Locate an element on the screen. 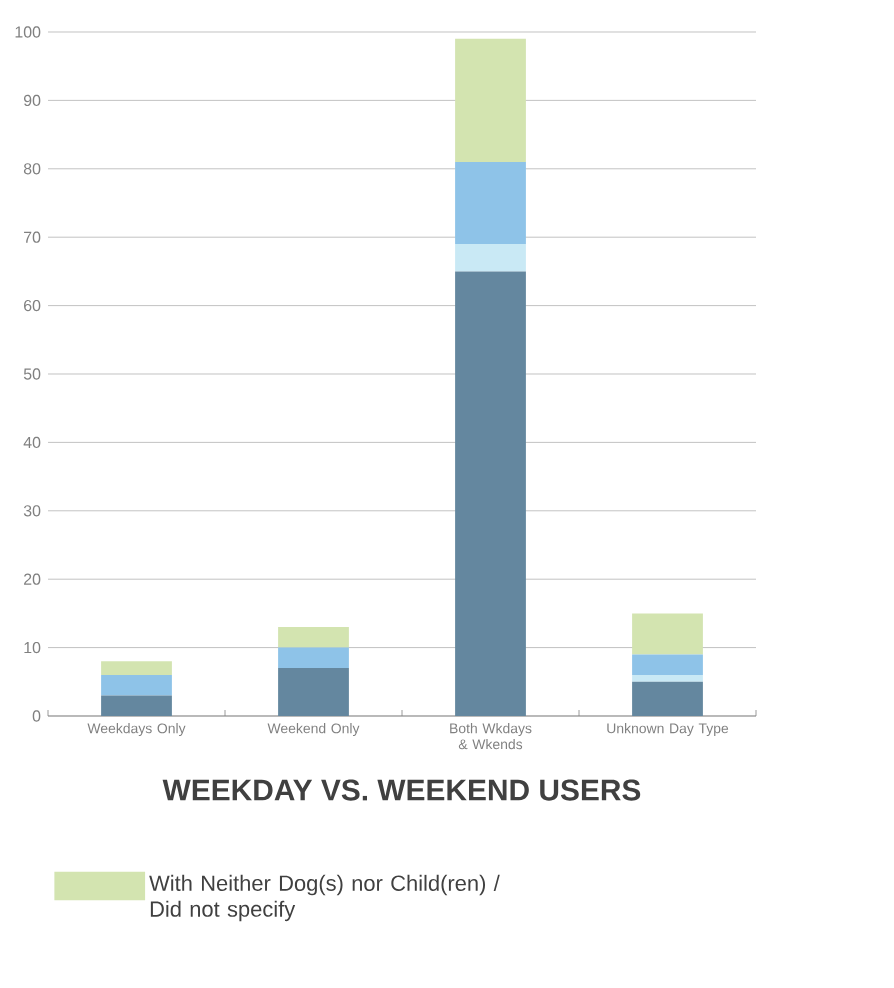 The image size is (894, 988). legend-label: With Neither Dog(s) nor Child(ren) / Did not specify is located at coordinates (324, 898).